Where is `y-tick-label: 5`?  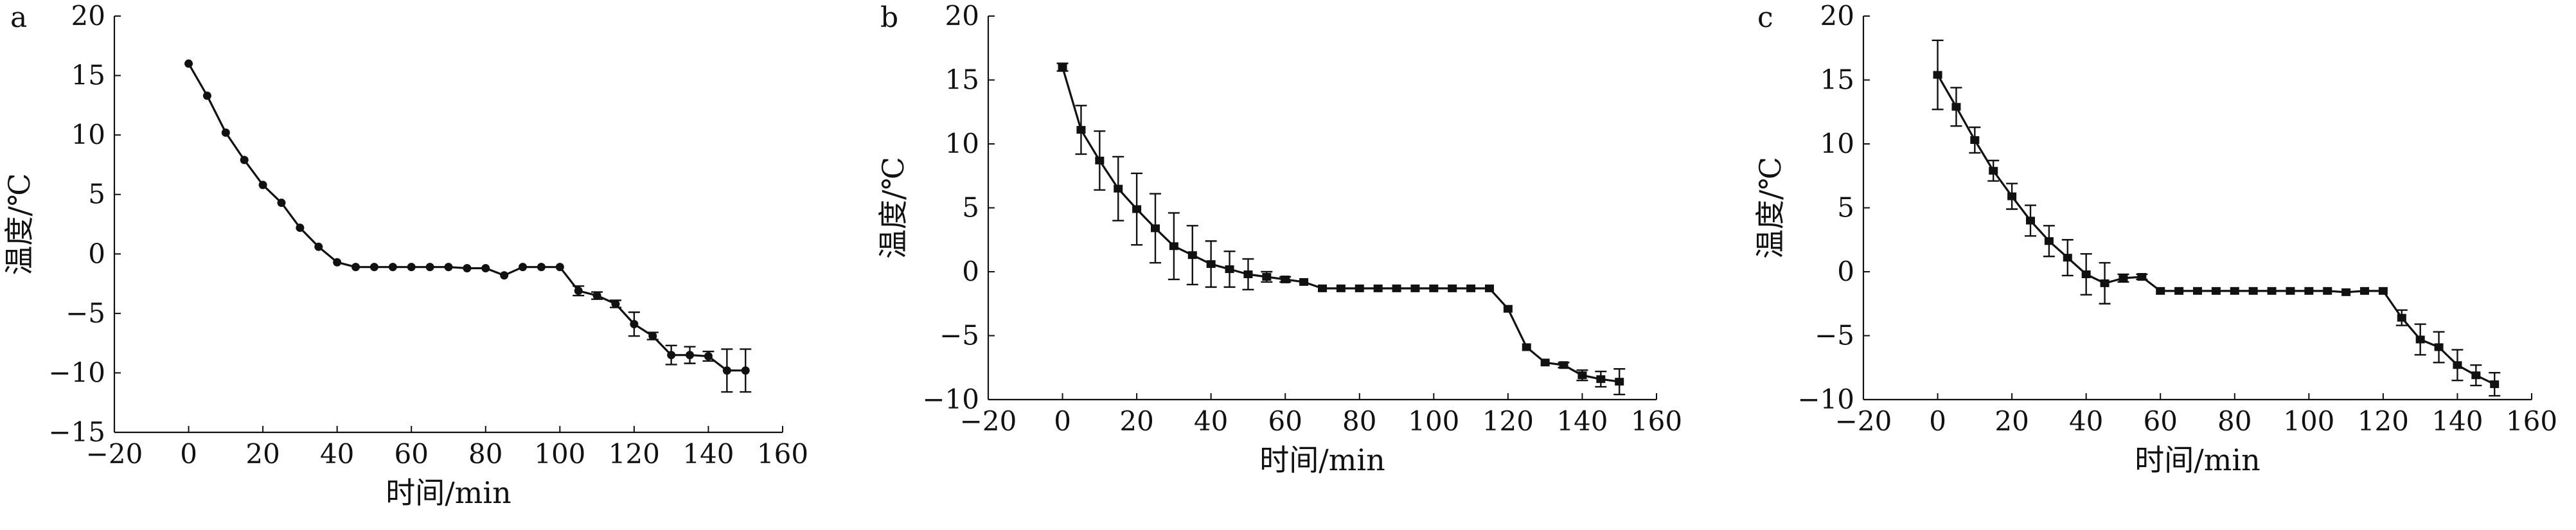
y-tick-label: 5 is located at coordinates (97, 194).